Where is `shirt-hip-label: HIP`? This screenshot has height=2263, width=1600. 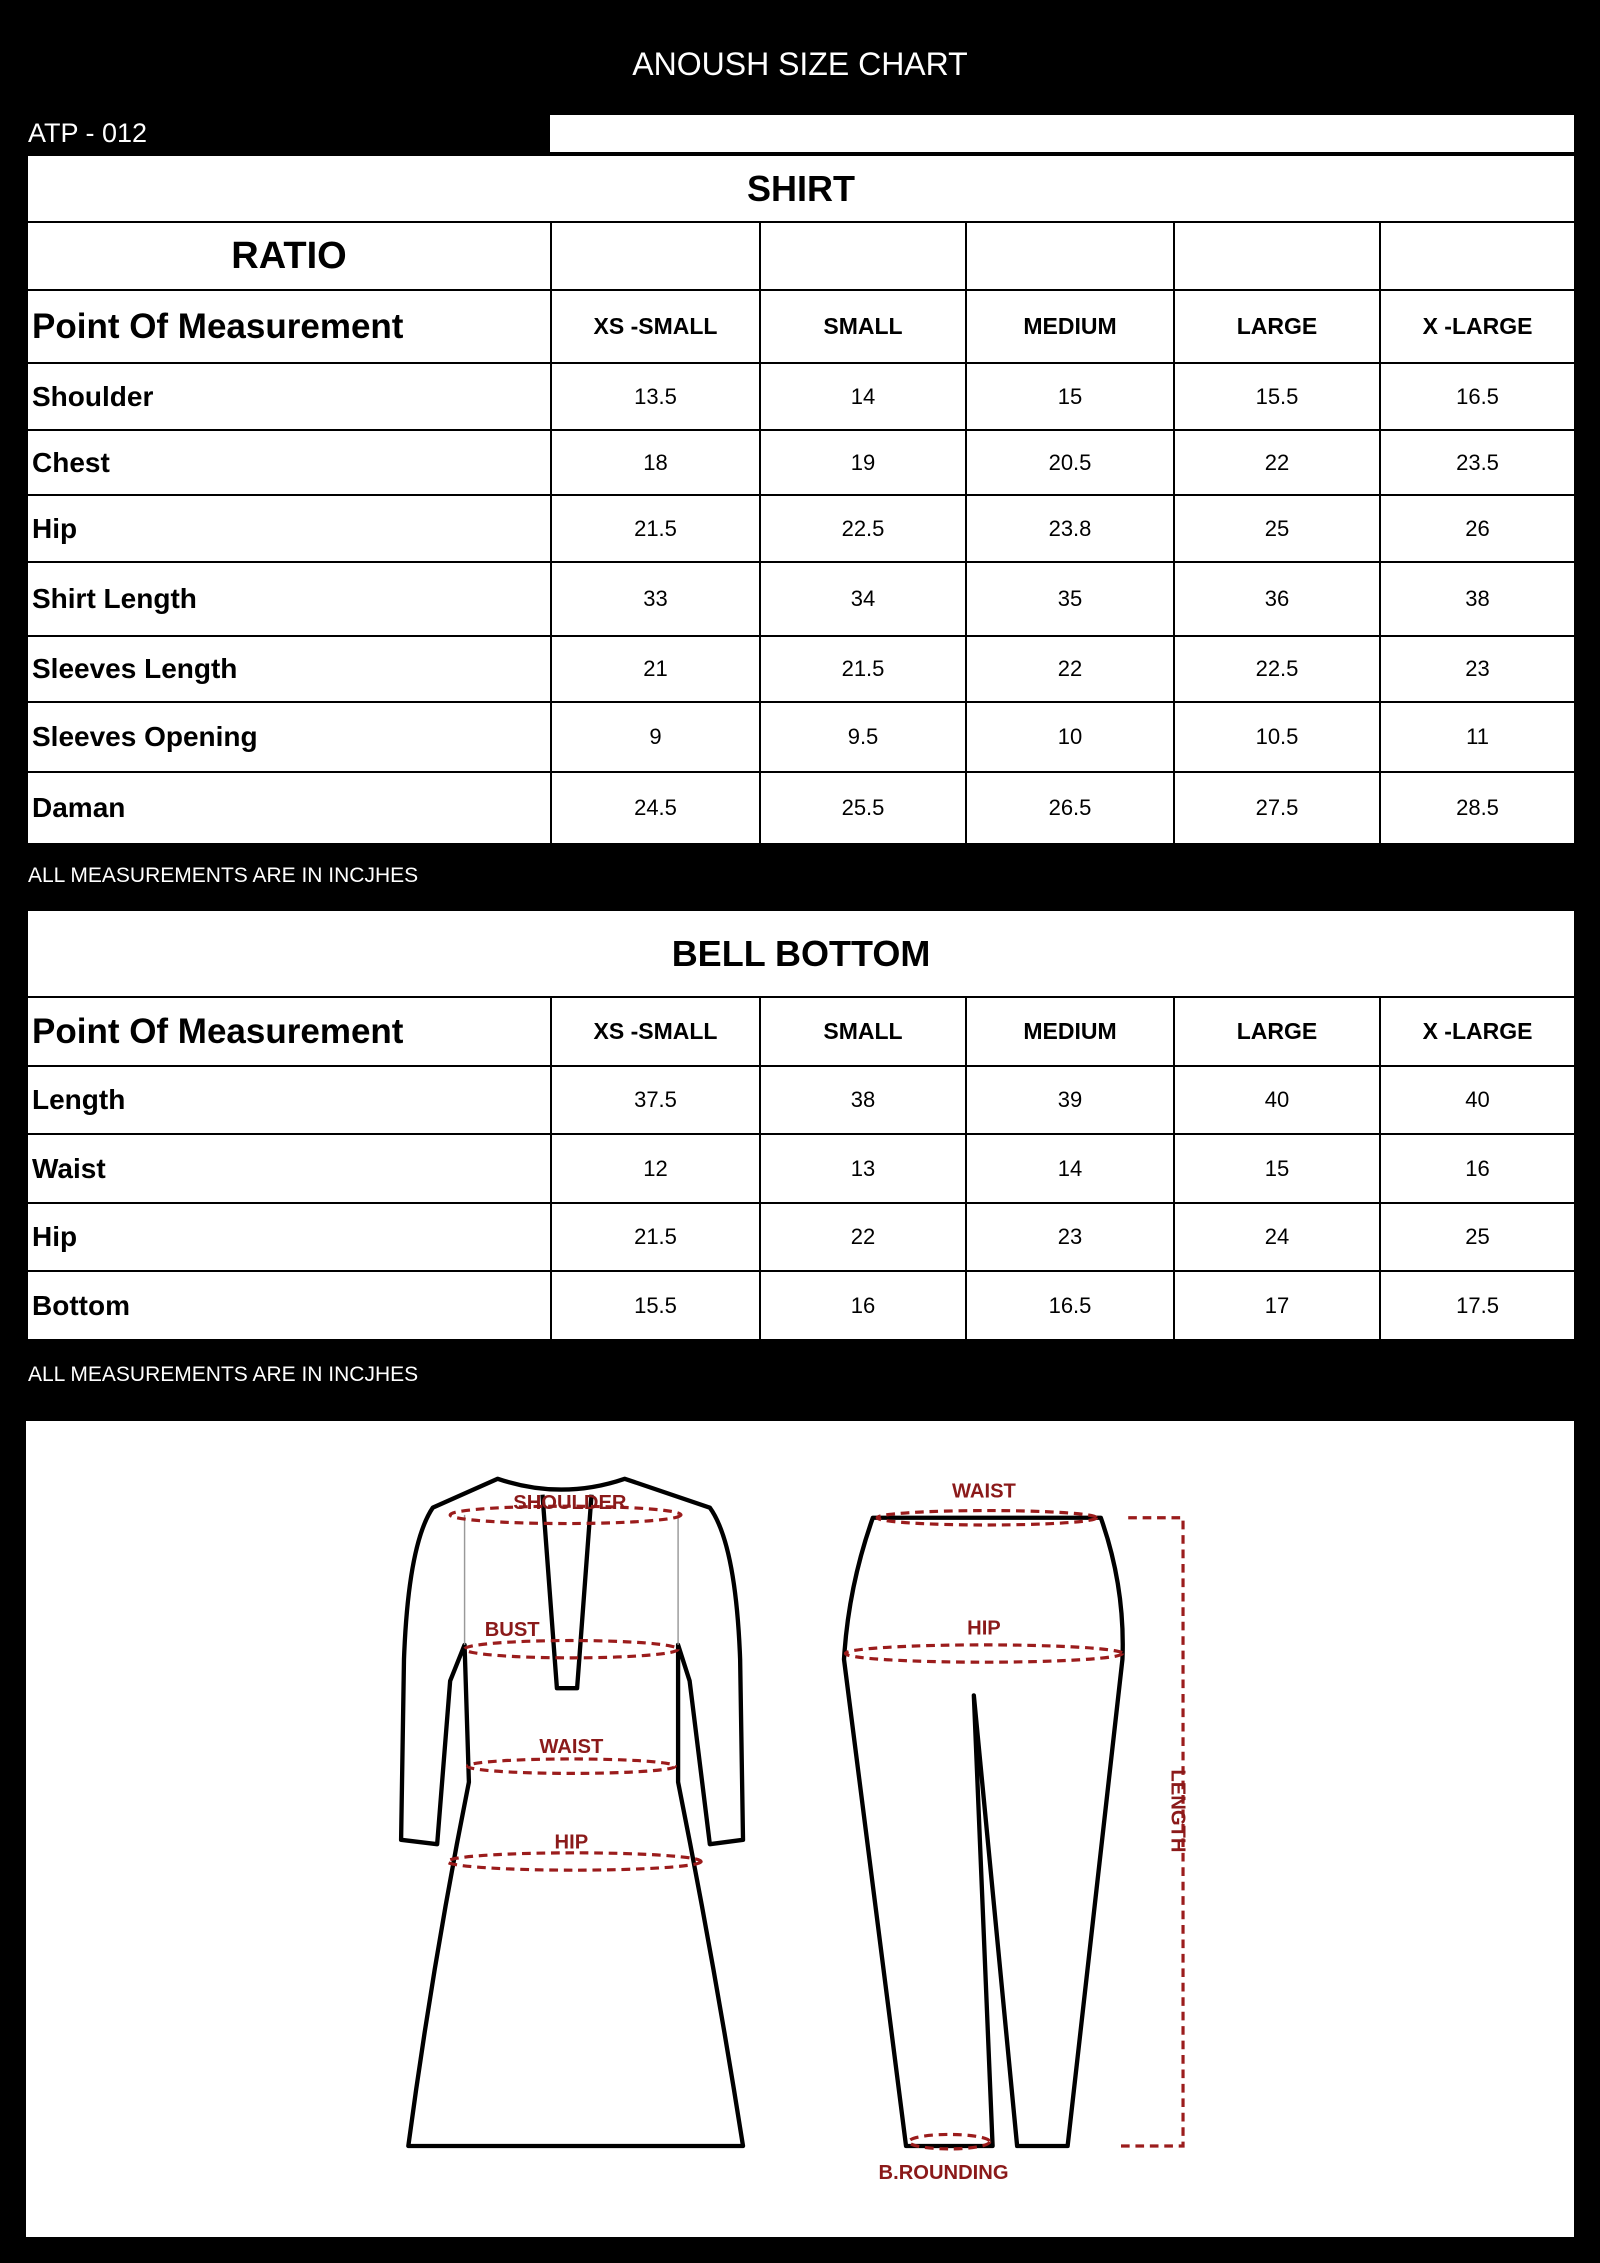 shirt-hip-label: HIP is located at coordinates (572, 1842).